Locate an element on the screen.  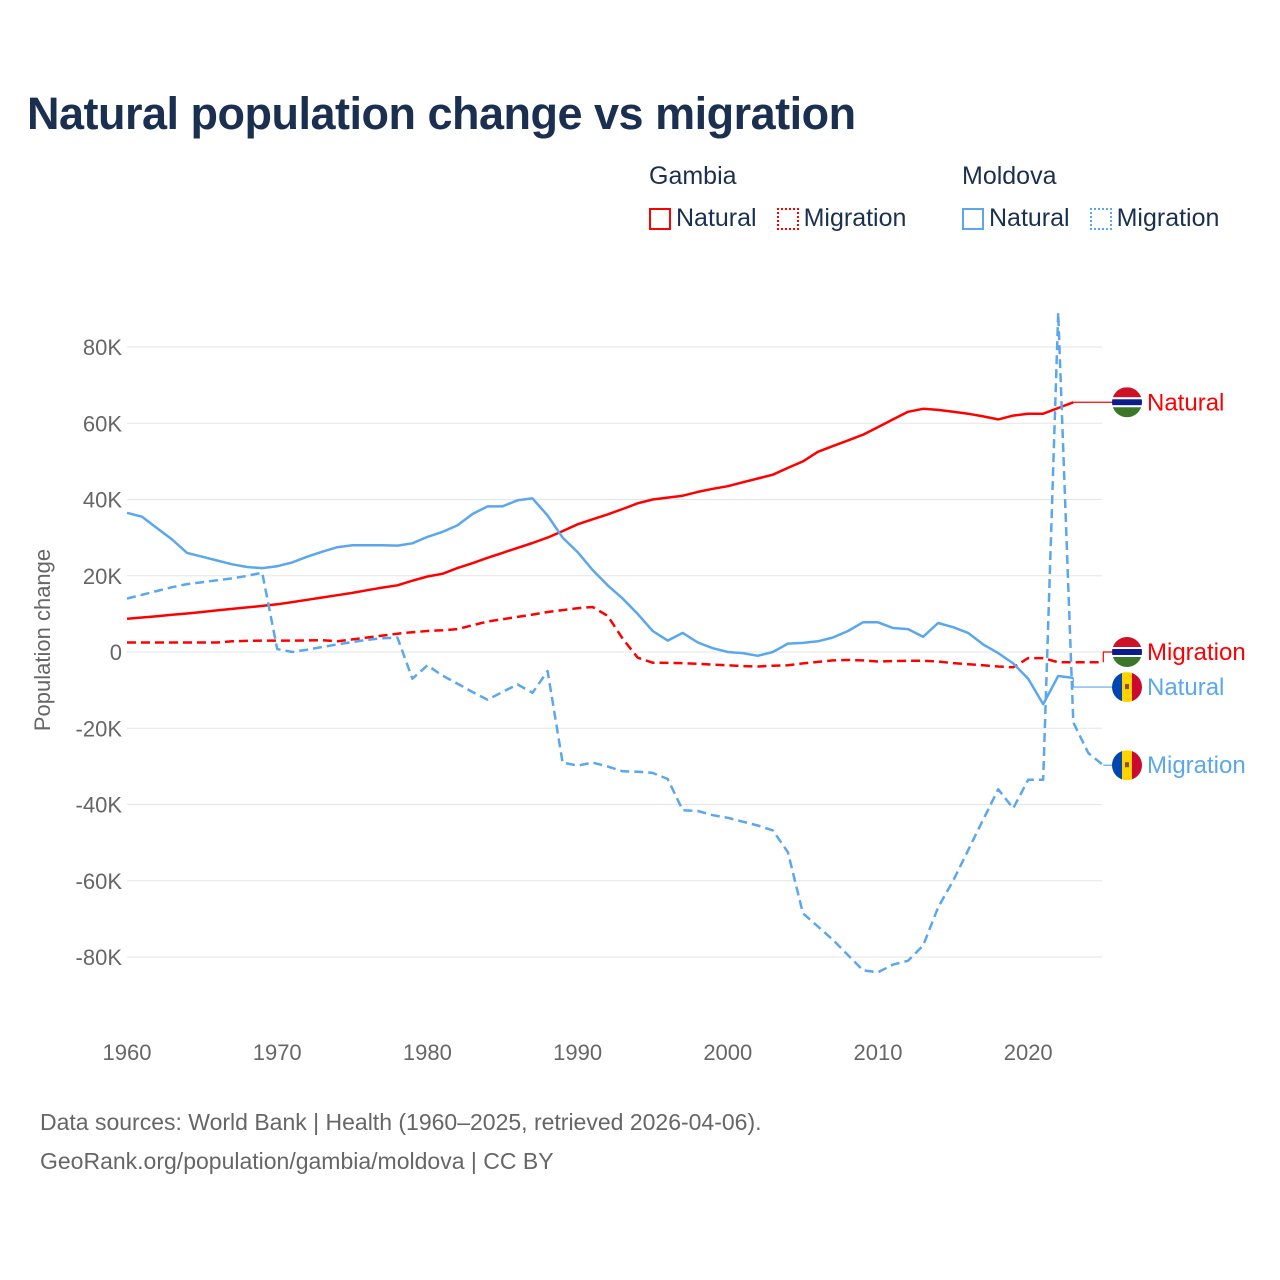
series-line-moldova-natural is located at coordinates (600, 601).